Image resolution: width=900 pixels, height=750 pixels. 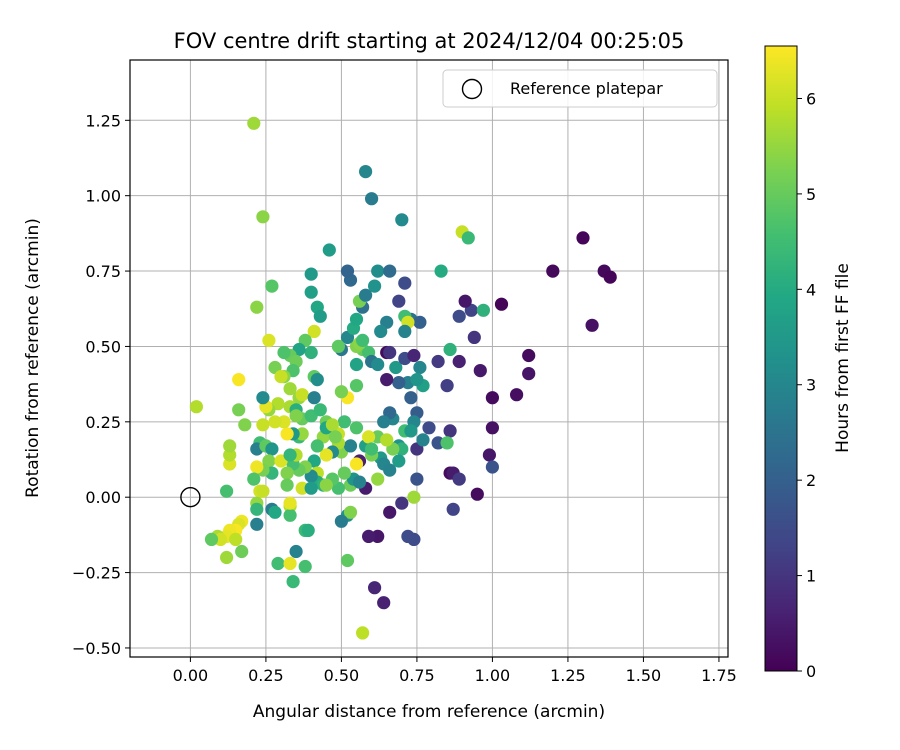 I want to click on reference-platepar-marker, so click(x=190, y=497).